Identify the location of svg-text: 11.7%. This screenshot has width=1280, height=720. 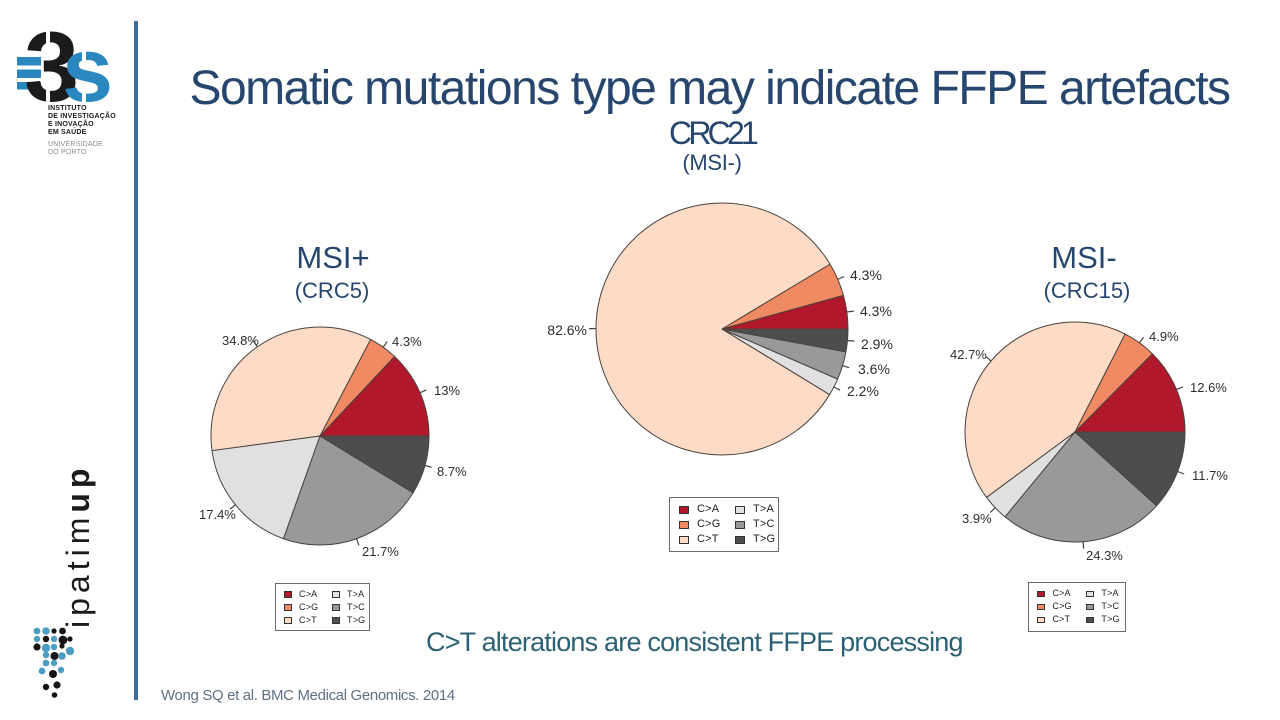
(1210, 475).